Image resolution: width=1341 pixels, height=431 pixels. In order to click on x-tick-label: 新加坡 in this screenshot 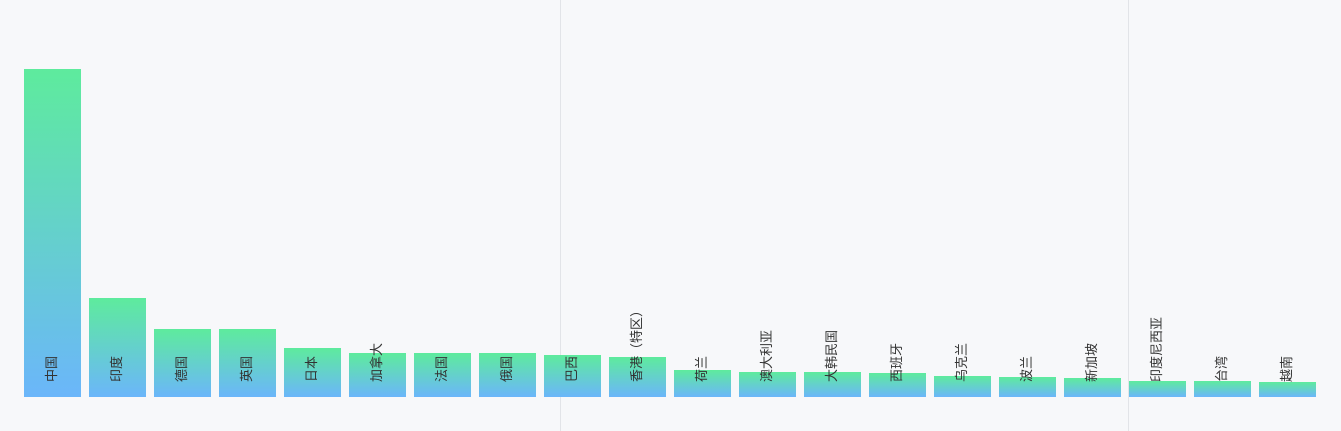, I will do `click(1092, 362)`.